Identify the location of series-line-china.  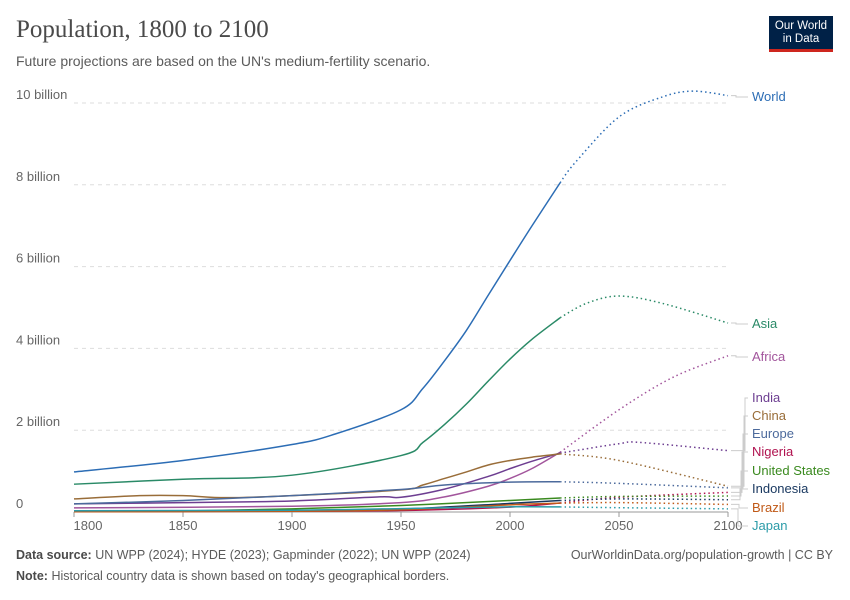
(317, 476).